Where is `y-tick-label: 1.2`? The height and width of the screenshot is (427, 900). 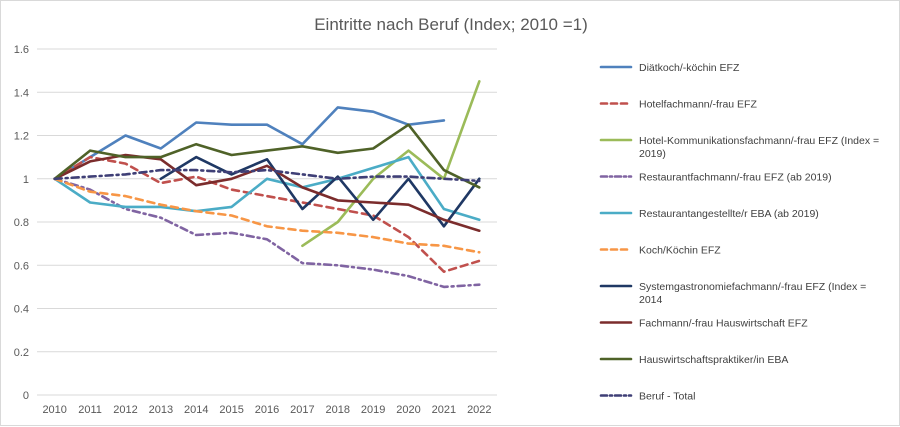 y-tick-label: 1.2 is located at coordinates (21, 137).